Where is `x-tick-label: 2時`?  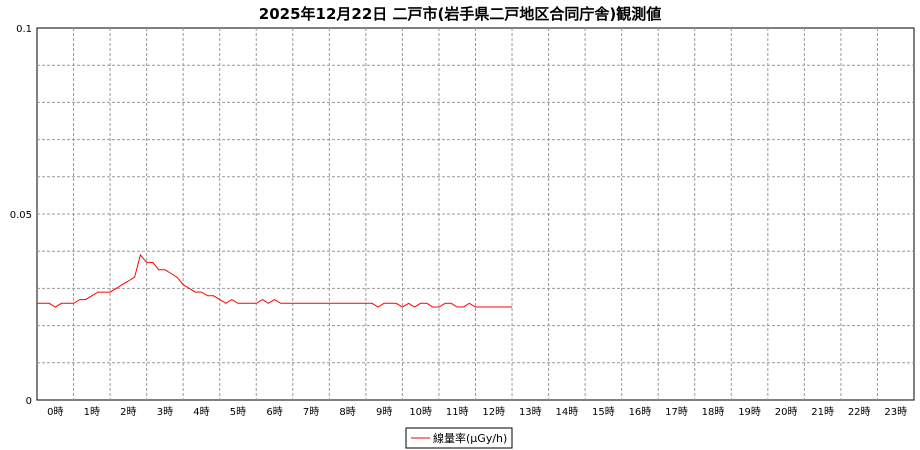 x-tick-label: 2時 is located at coordinates (128, 412).